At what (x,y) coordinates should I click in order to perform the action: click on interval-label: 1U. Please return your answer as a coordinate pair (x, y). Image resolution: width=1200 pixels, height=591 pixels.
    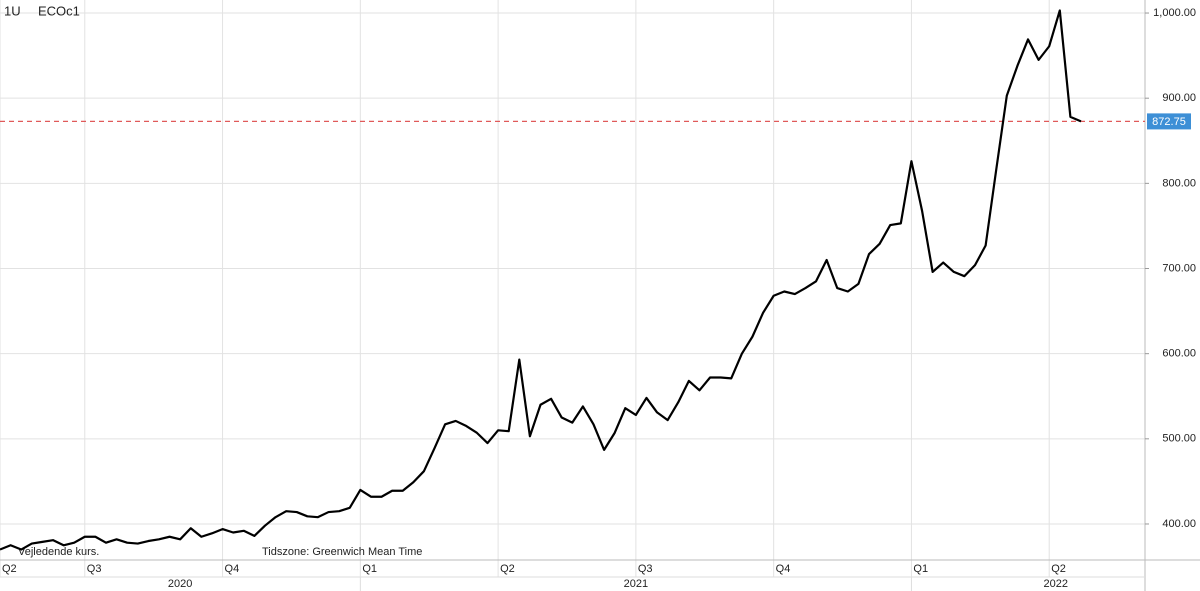
    Looking at the image, I should click on (12, 10).